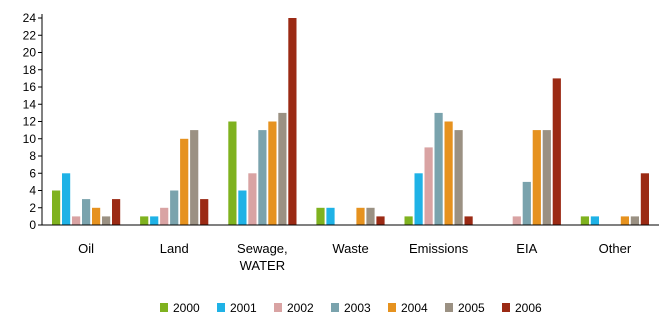  I want to click on y-tick-label: 18, so click(30, 70).